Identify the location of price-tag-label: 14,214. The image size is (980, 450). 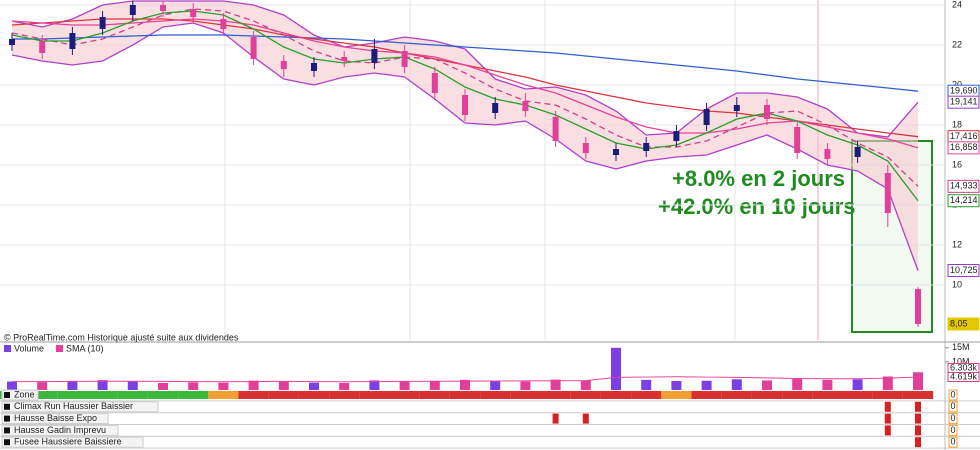
(964, 200).